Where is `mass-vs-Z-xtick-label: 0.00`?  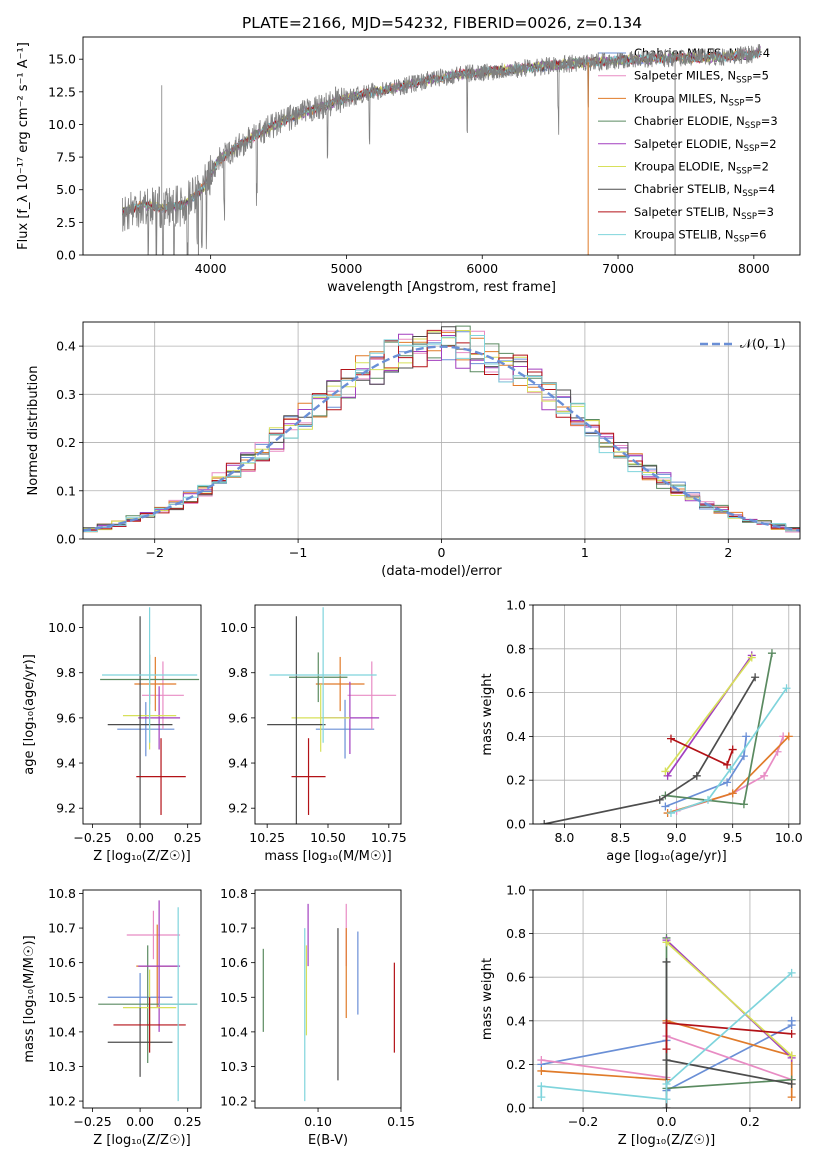
mass-vs-Z-xtick-label: 0.00 is located at coordinates (140, 1121).